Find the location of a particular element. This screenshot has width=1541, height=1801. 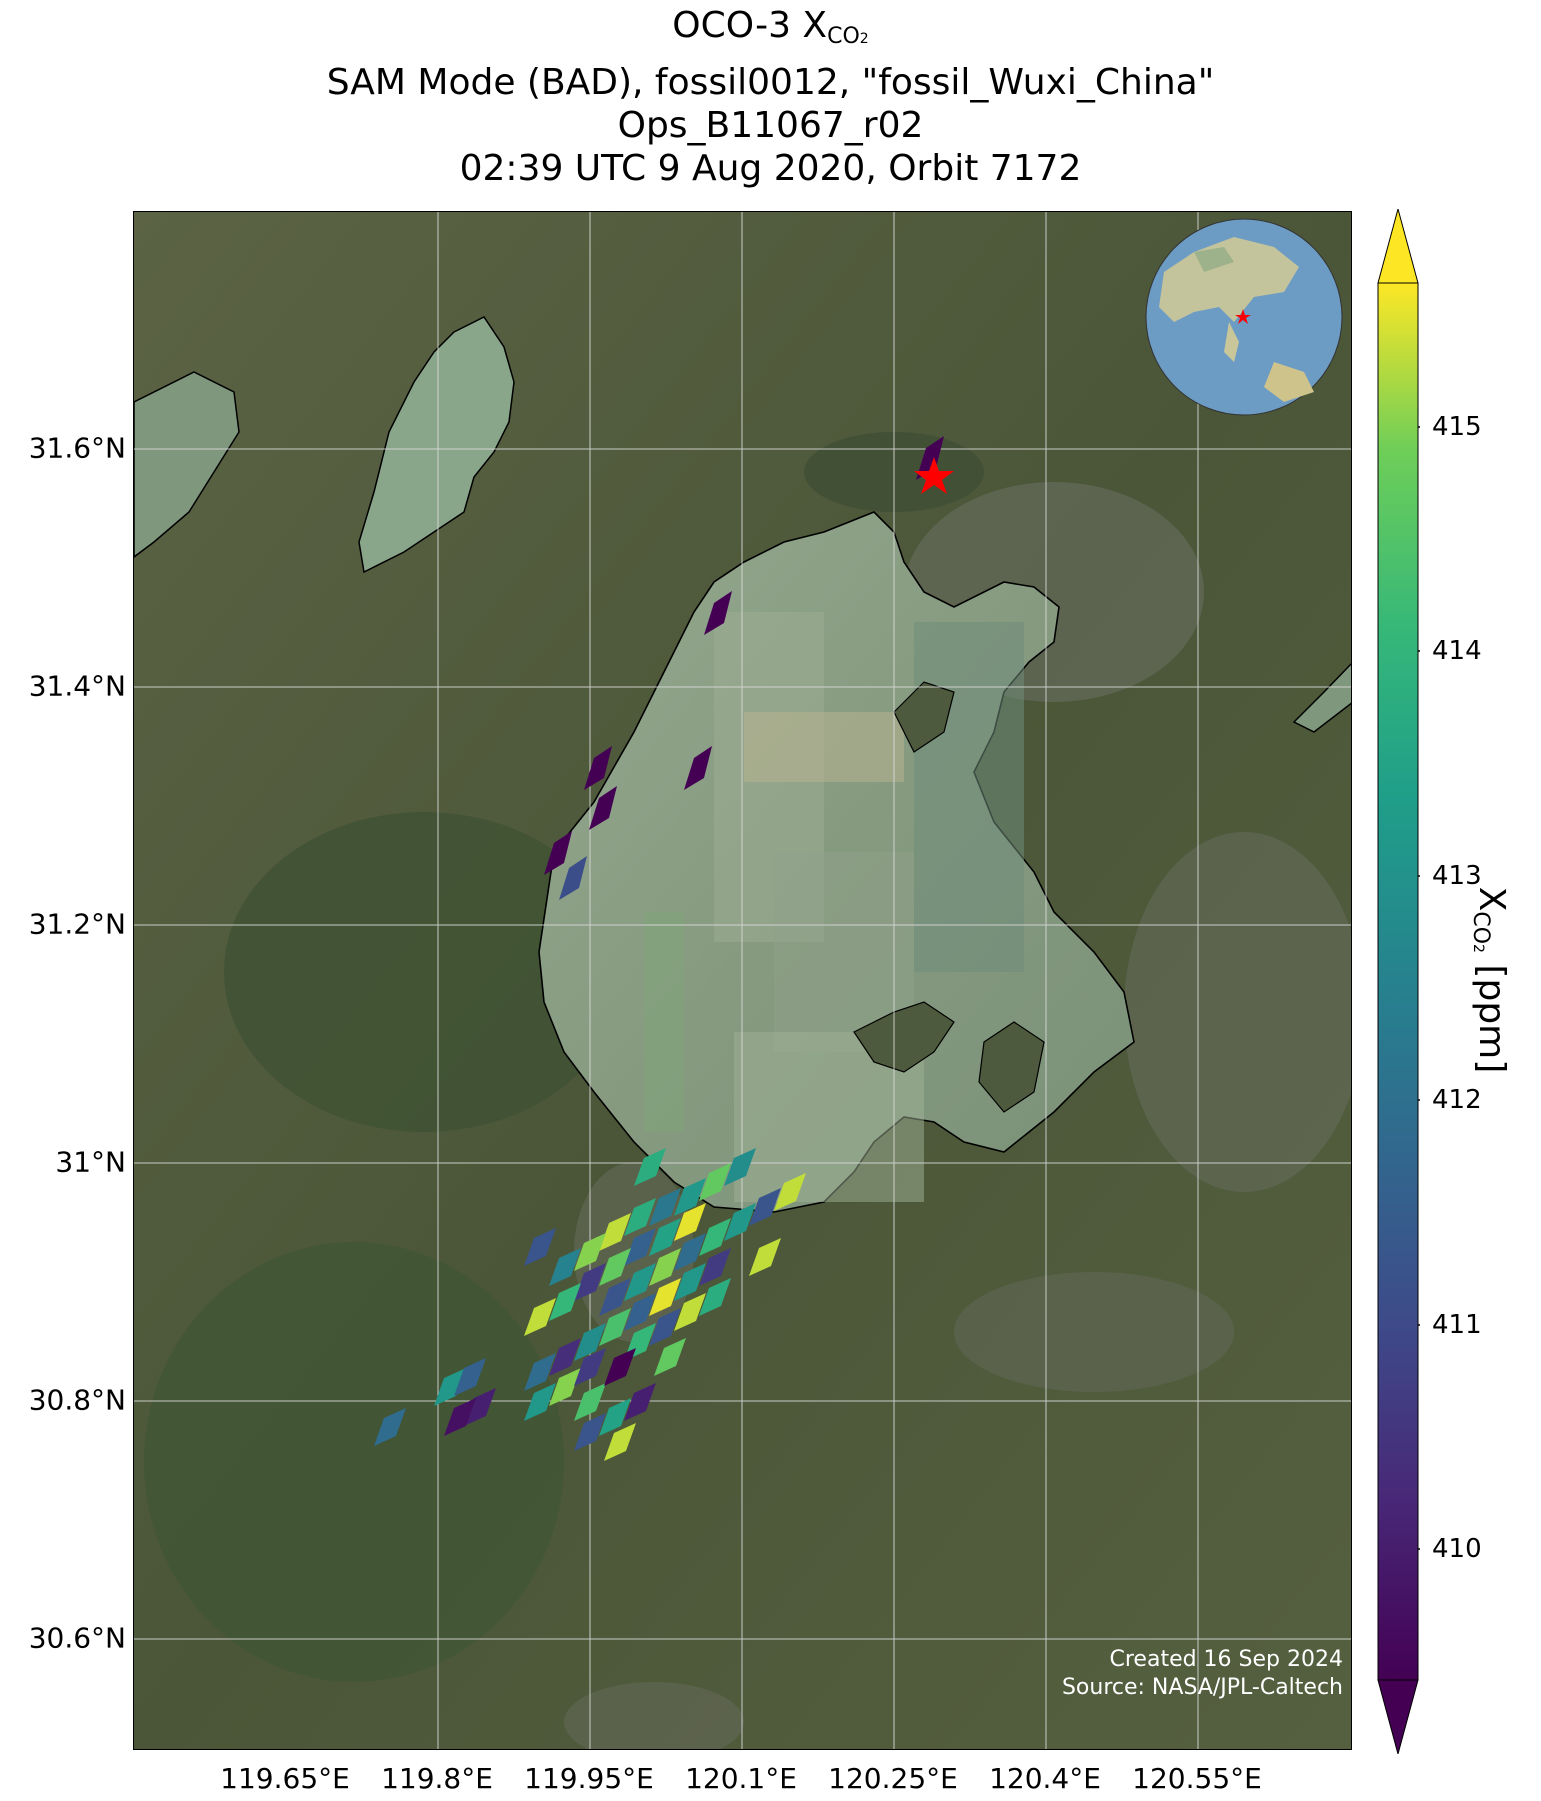

lon-tick-label: 119.95°E is located at coordinates (589, 1778).